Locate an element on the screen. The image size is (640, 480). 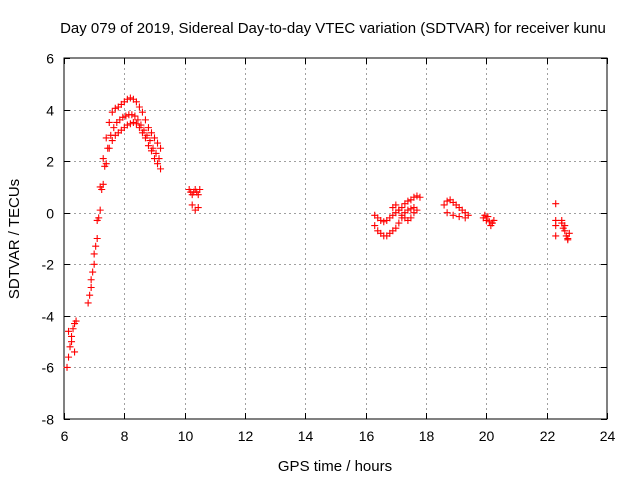
x-tick-label: 14 is located at coordinates (306, 436).